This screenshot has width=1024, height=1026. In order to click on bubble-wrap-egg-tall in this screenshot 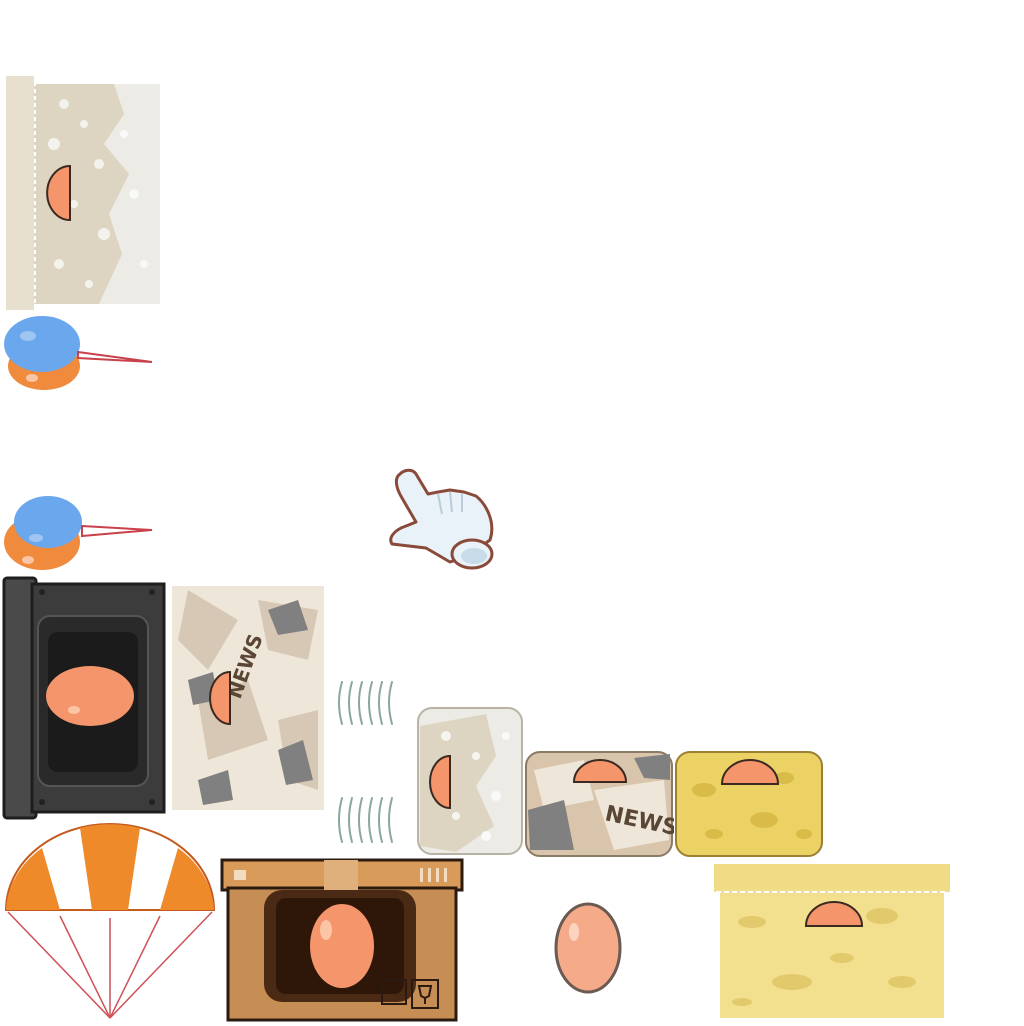, I will do `click(83, 193)`.